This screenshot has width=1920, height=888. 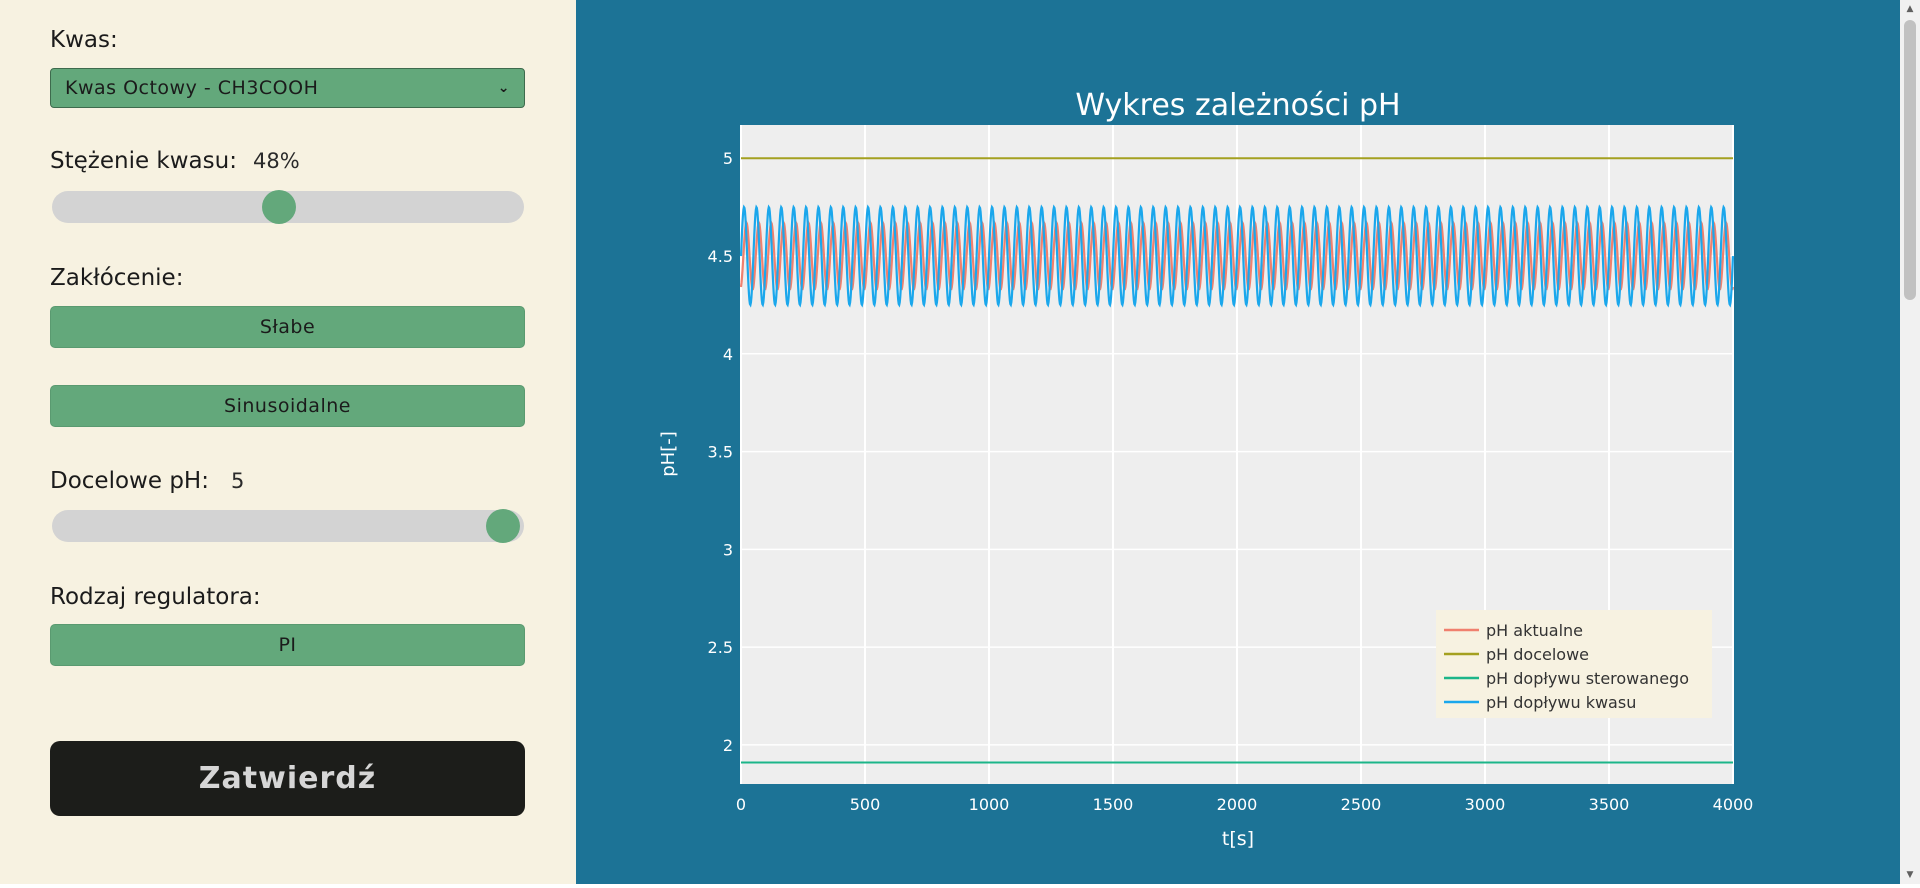 What do you see at coordinates (1561, 702) in the screenshot?
I see `legend-label: pH dopływu kwasu` at bounding box center [1561, 702].